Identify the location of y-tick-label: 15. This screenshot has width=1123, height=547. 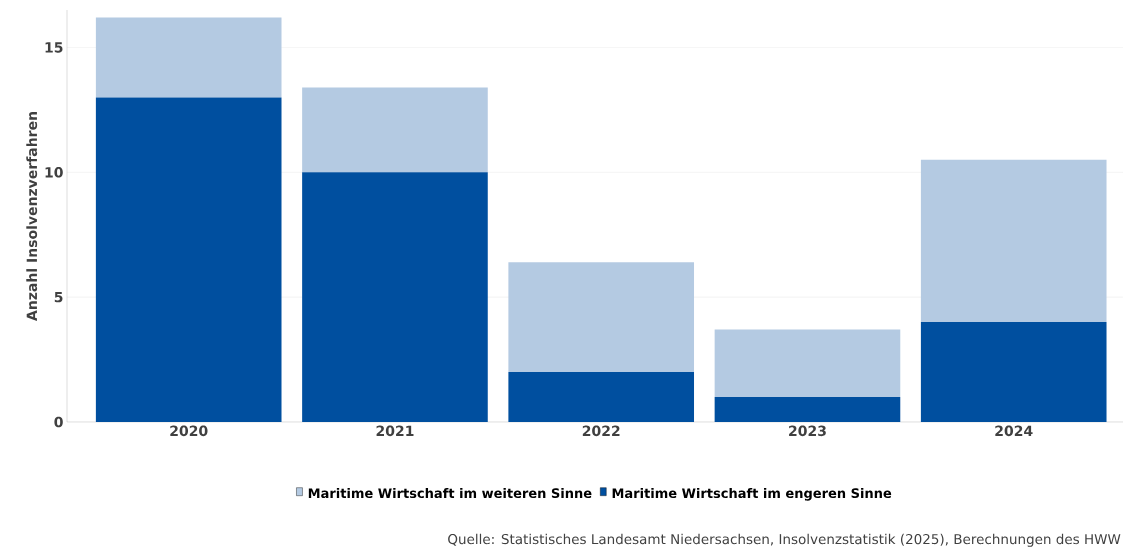
(54, 47).